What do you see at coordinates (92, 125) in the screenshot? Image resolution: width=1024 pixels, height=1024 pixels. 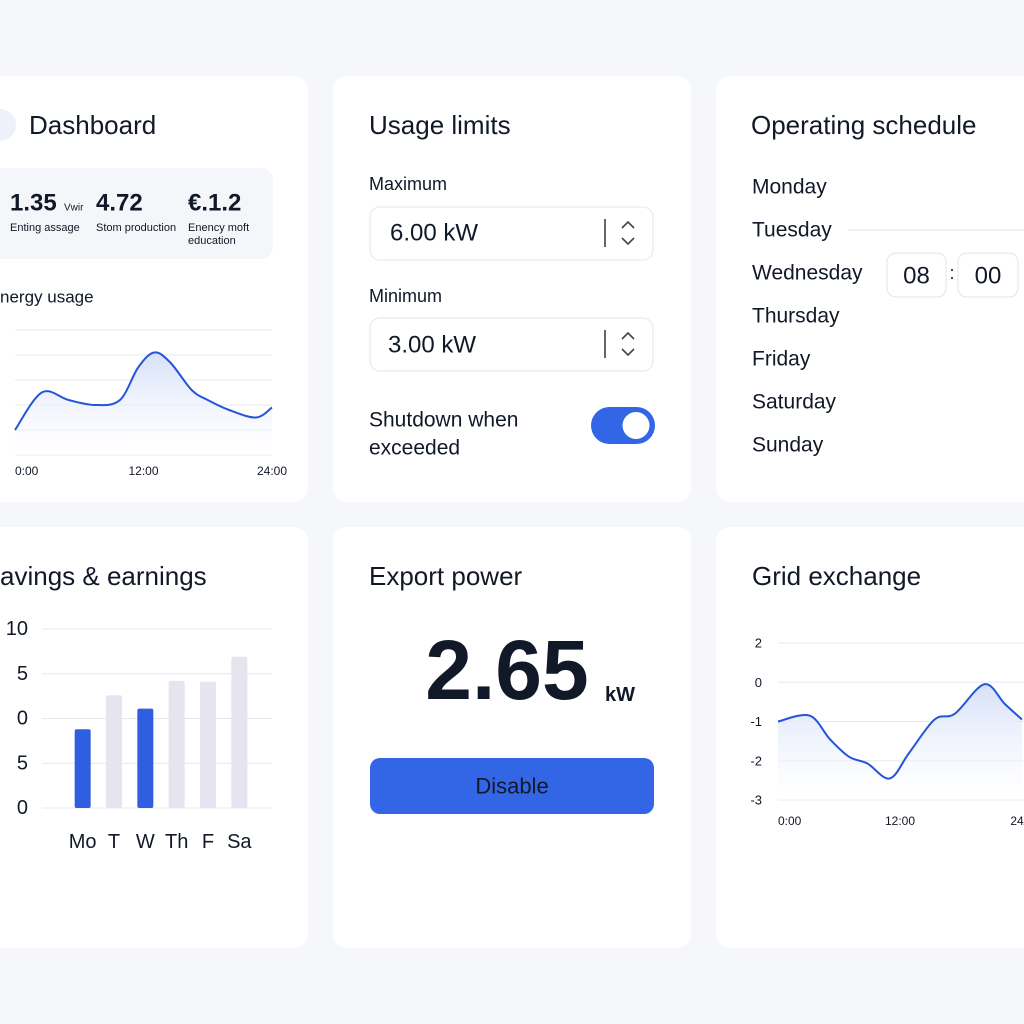 I see `card-title: Dashboard` at bounding box center [92, 125].